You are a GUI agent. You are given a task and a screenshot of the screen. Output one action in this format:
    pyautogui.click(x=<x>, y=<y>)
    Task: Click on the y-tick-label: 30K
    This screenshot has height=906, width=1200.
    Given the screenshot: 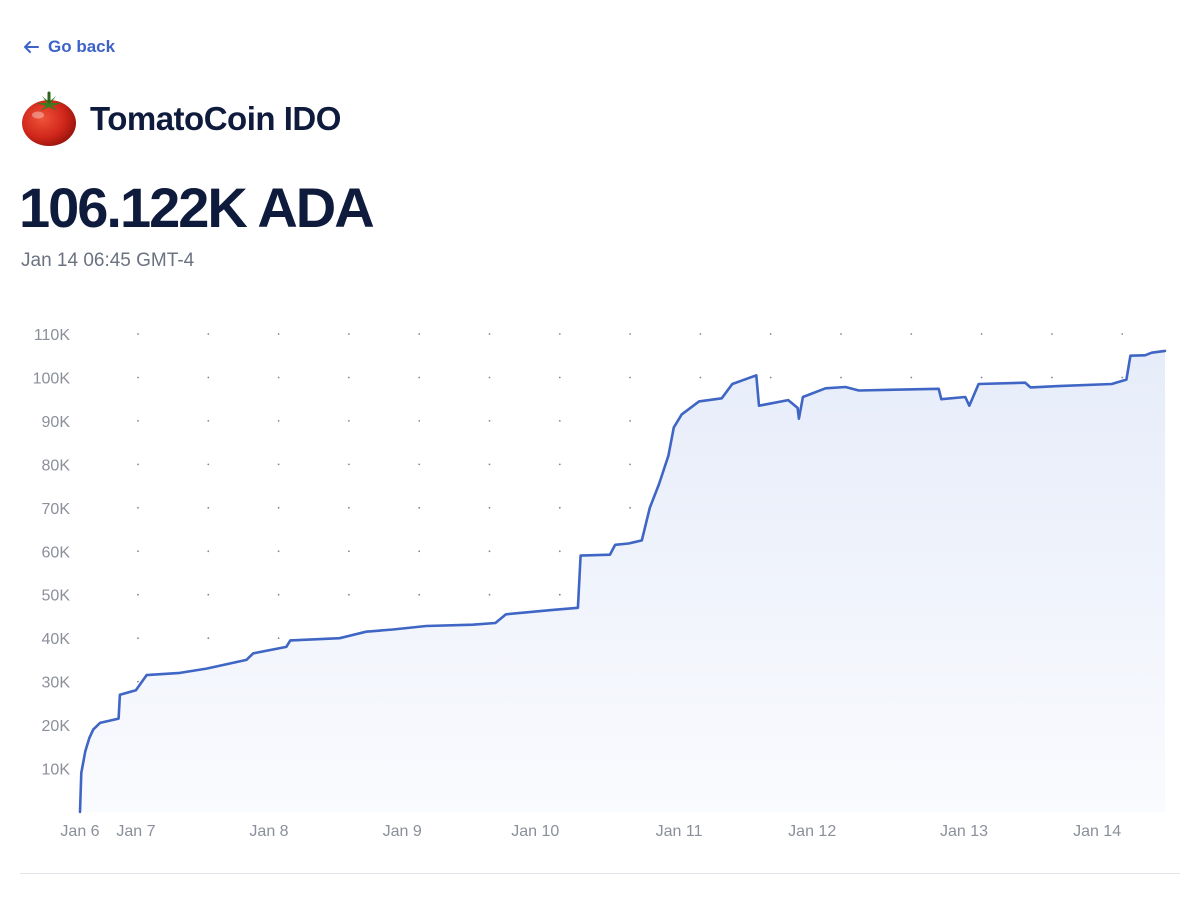 What is the action you would take?
    pyautogui.click(x=56, y=683)
    